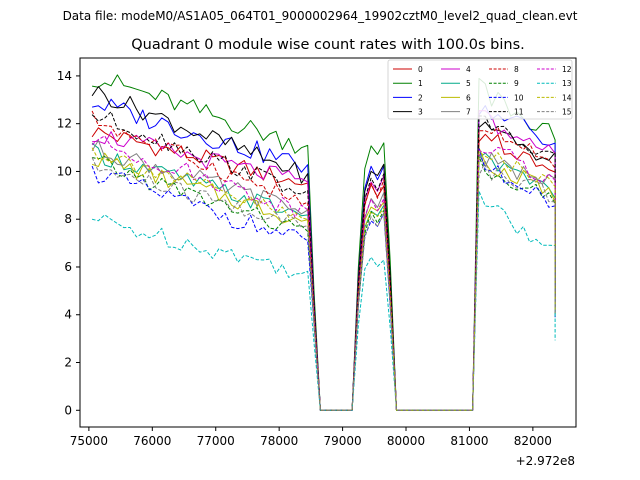  What do you see at coordinates (468, 97) in the screenshot?
I see `legend-label: 6` at bounding box center [468, 97].